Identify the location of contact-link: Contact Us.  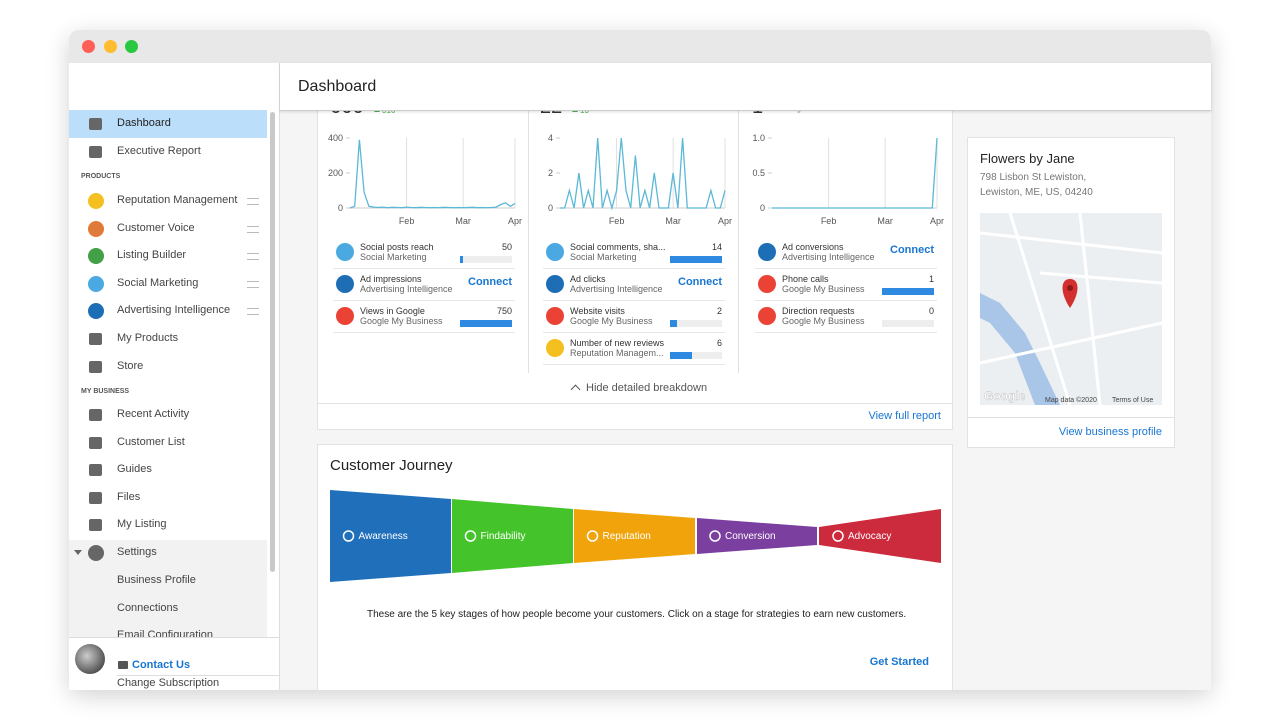
(161, 665).